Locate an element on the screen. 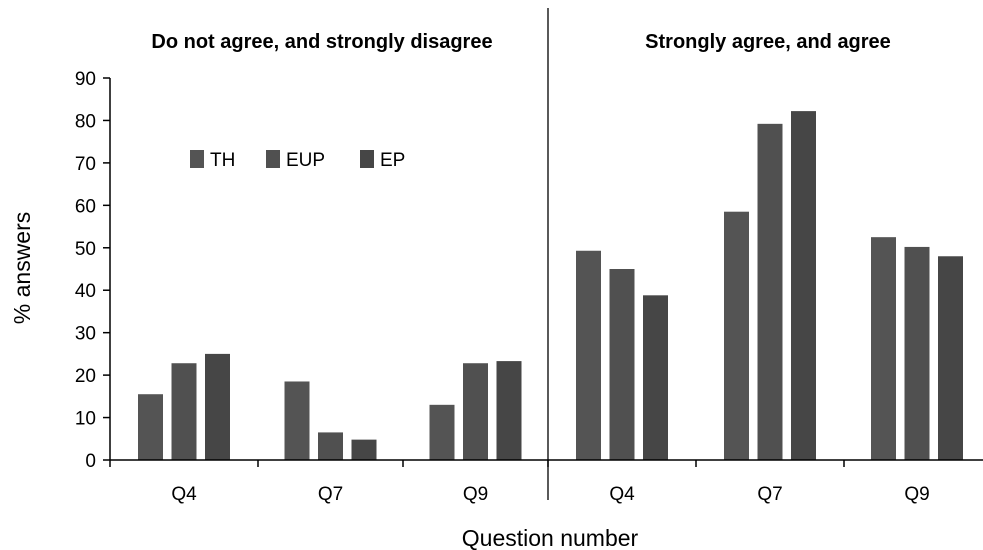 The image size is (983, 550). legend-swatch-eup is located at coordinates (273, 159).